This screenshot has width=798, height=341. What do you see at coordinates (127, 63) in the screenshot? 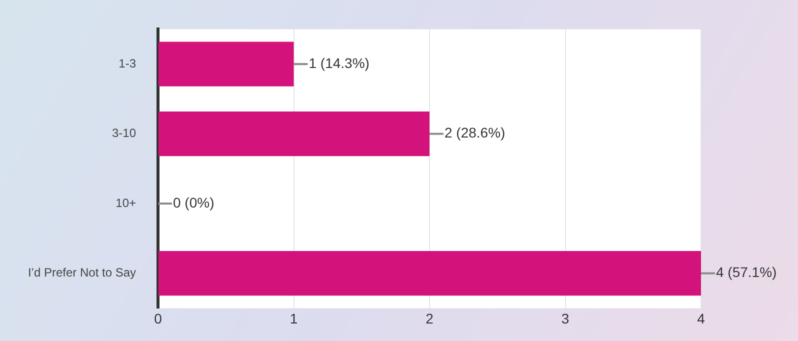
I see `y-tick-label: 1-3` at bounding box center [127, 63].